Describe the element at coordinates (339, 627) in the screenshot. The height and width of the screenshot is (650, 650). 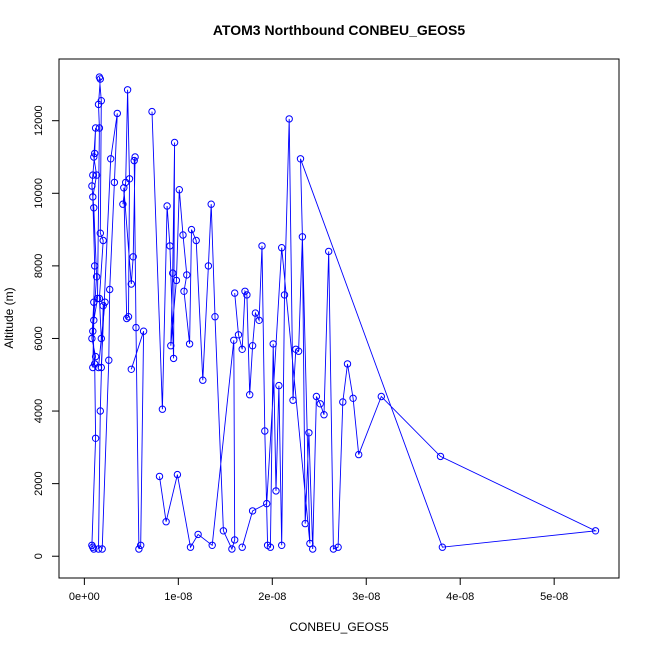
I see `x-axis-label: CONBEU_GEOS5` at that location.